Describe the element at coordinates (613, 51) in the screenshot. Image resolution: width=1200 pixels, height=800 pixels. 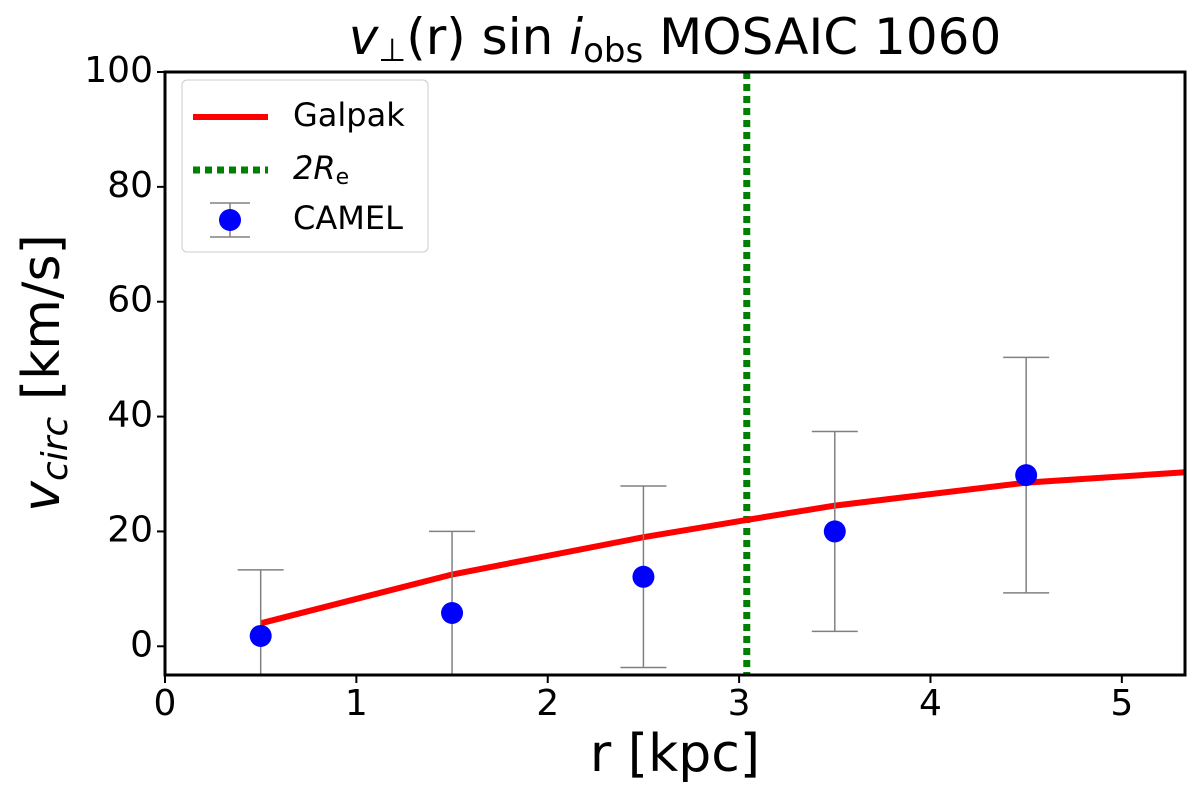
I see `title-part: obs` at that location.